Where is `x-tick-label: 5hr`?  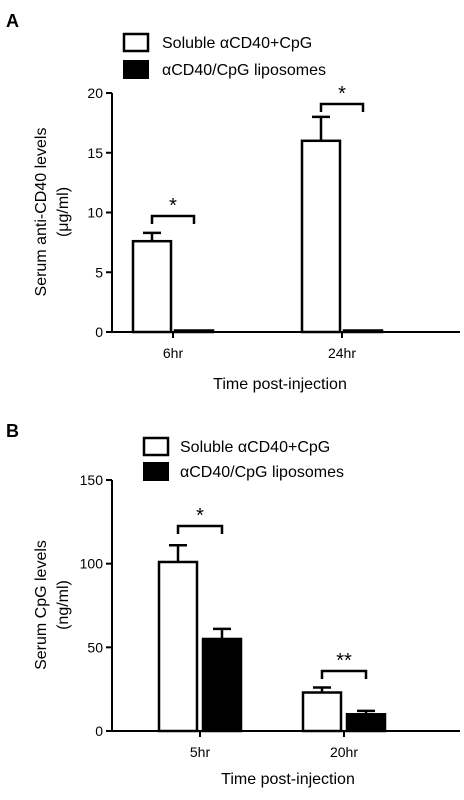 x-tick-label: 5hr is located at coordinates (200, 752).